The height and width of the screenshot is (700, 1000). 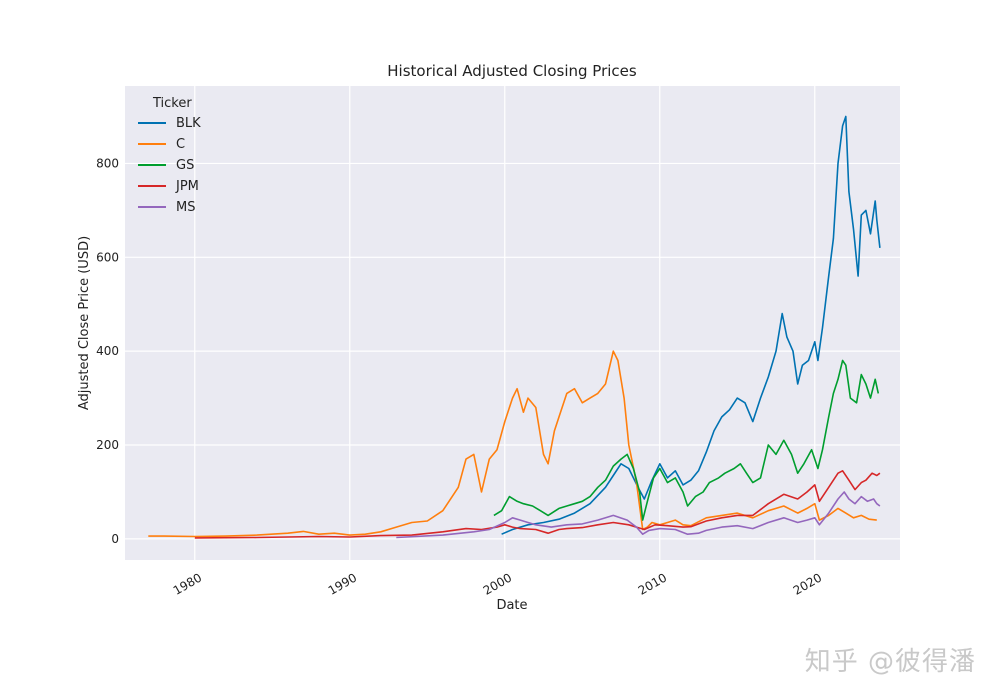 I want to click on series-line-ms, so click(x=638, y=515).